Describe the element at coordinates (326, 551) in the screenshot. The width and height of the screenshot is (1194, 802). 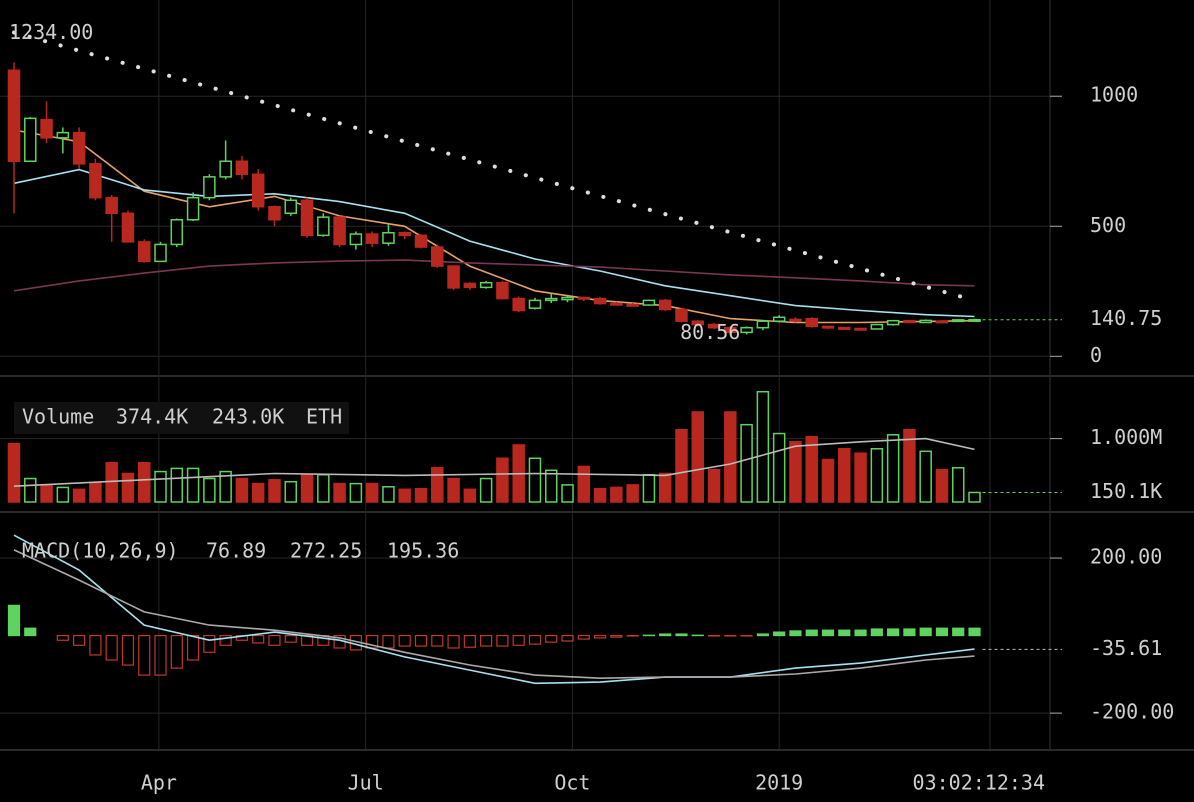
I see `legend-value: 272.25` at that location.